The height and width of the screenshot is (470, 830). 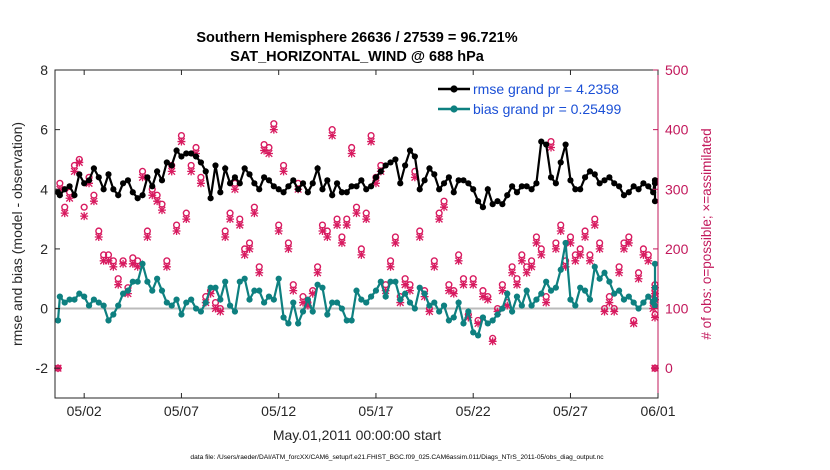 What do you see at coordinates (42, 368) in the screenshot?
I see `y-left-tick-label: -2` at bounding box center [42, 368].